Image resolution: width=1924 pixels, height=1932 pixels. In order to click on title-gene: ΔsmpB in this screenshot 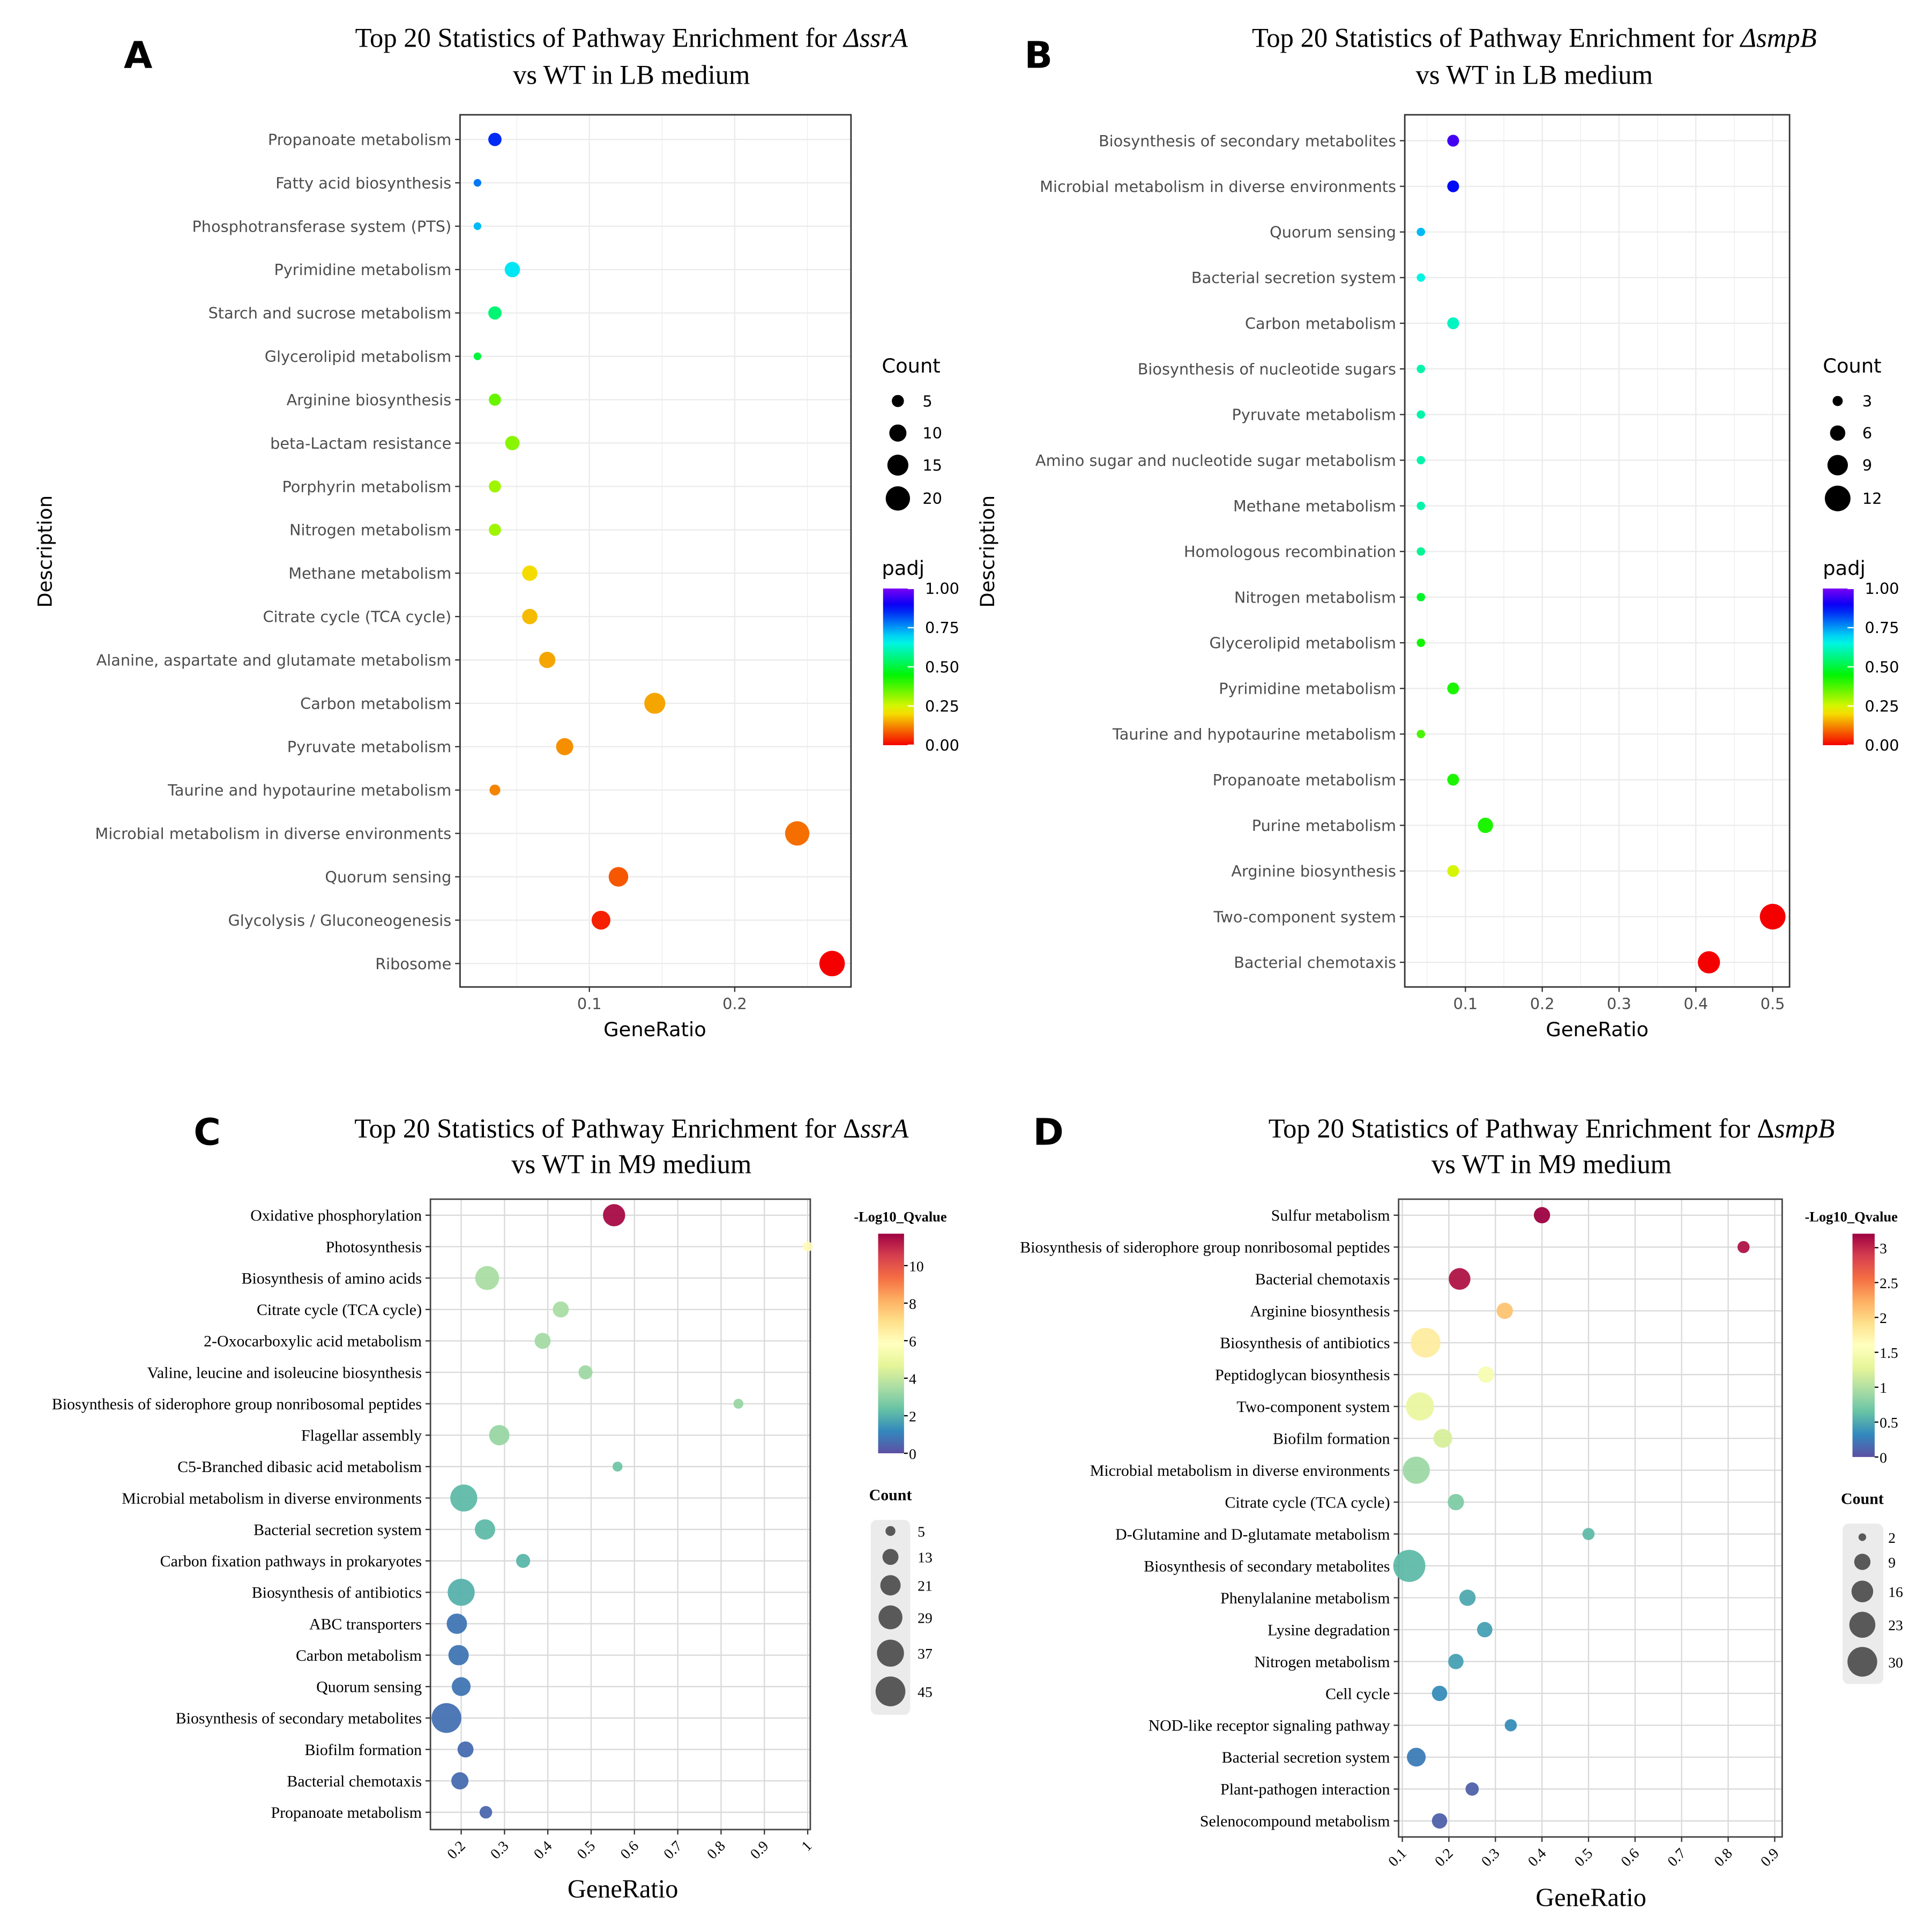, I will do `click(1777, 38)`.